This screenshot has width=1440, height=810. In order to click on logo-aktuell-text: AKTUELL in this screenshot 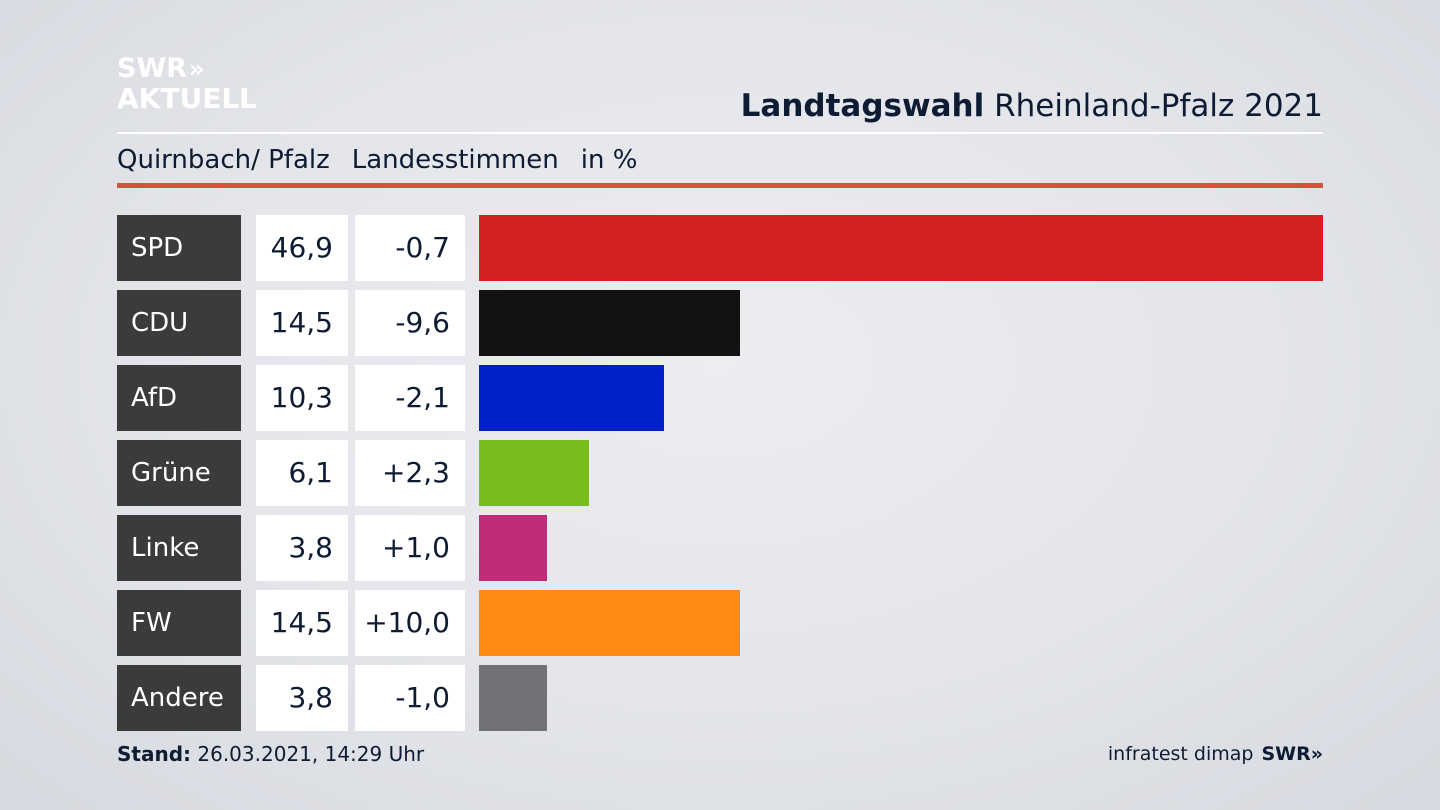, I will do `click(187, 98)`.